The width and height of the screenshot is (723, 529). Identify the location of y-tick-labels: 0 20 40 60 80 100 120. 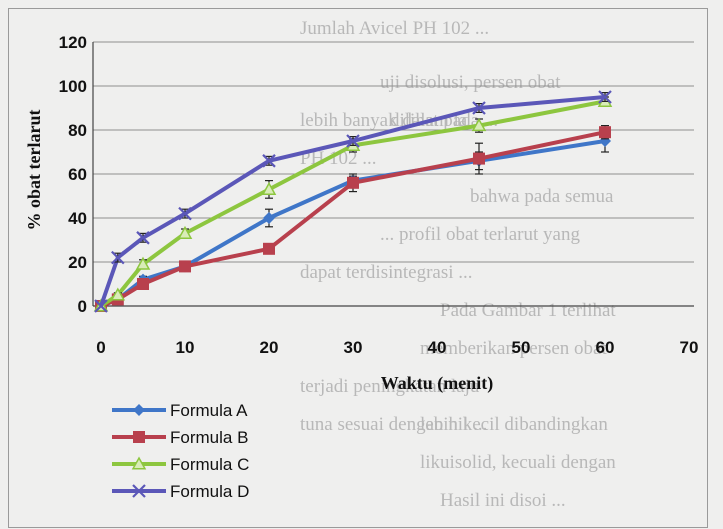
(73, 174).